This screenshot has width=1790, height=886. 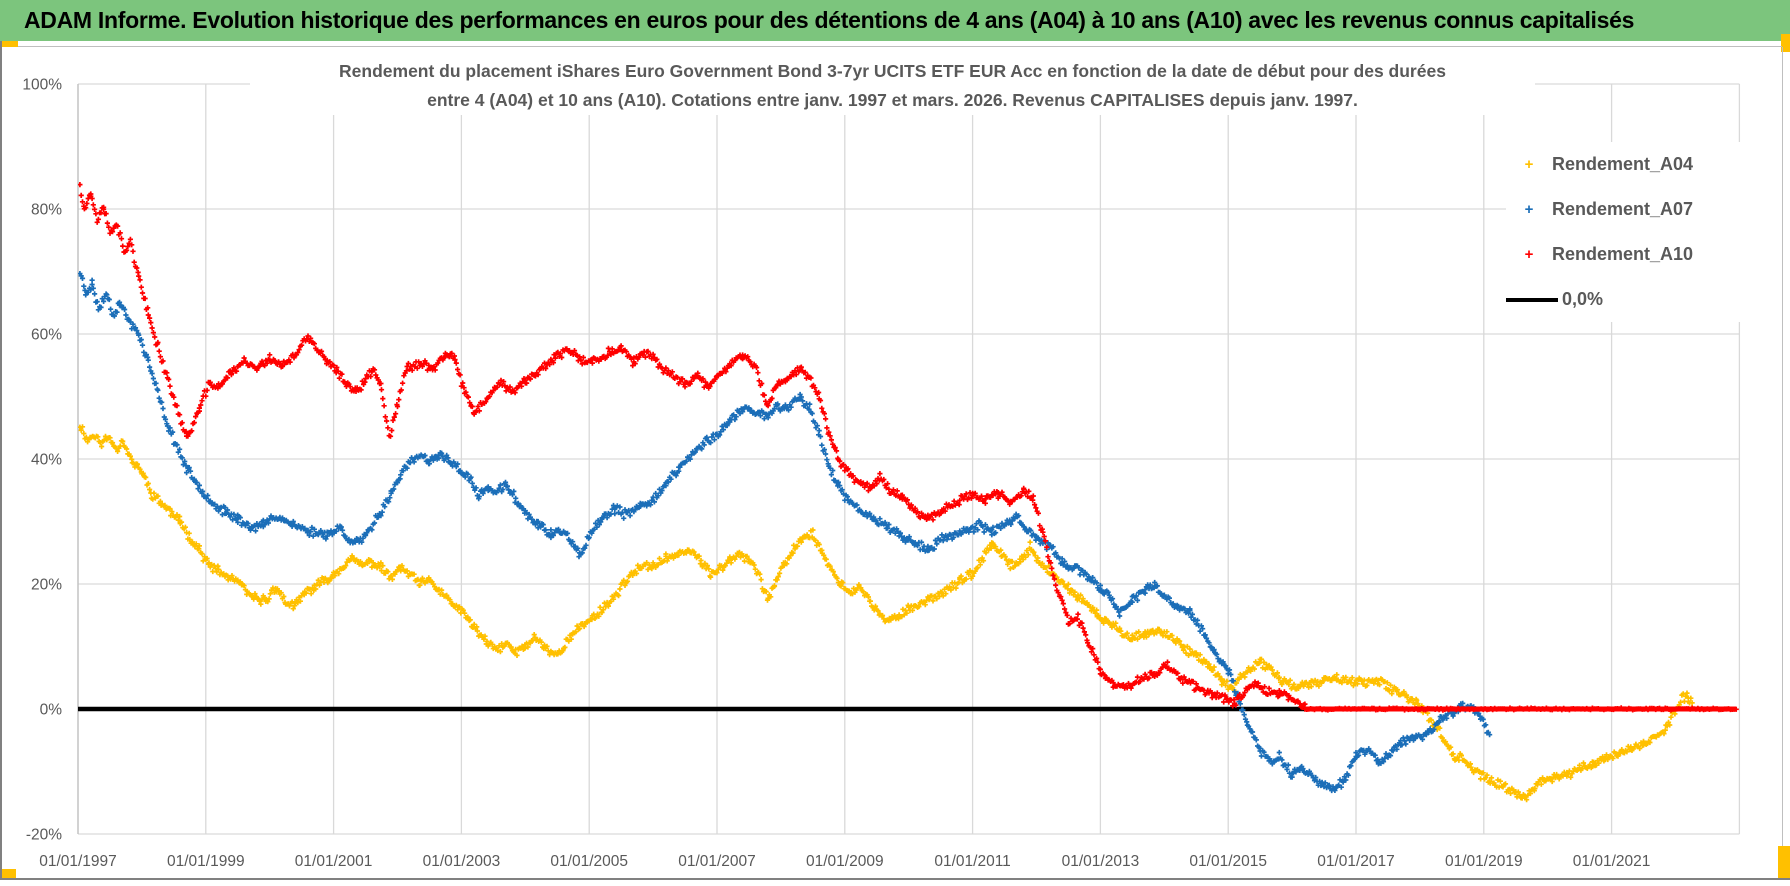 What do you see at coordinates (334, 861) in the screenshot?
I see `x-tick-label: 01/01/2001` at bounding box center [334, 861].